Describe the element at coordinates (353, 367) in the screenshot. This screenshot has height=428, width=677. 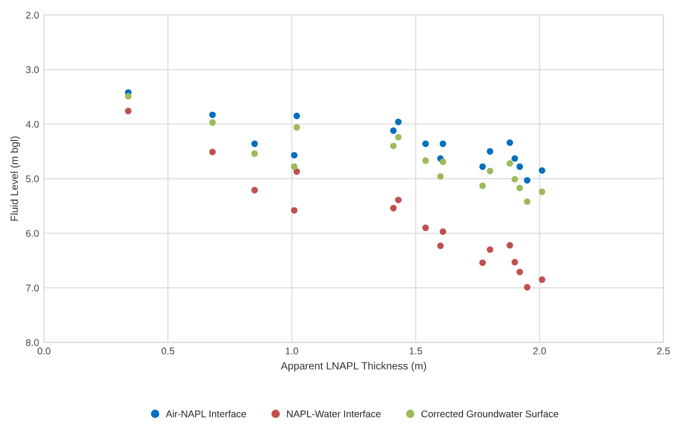
I see `x-axis-title: Apparent LNAPL Thickness (m)` at that location.